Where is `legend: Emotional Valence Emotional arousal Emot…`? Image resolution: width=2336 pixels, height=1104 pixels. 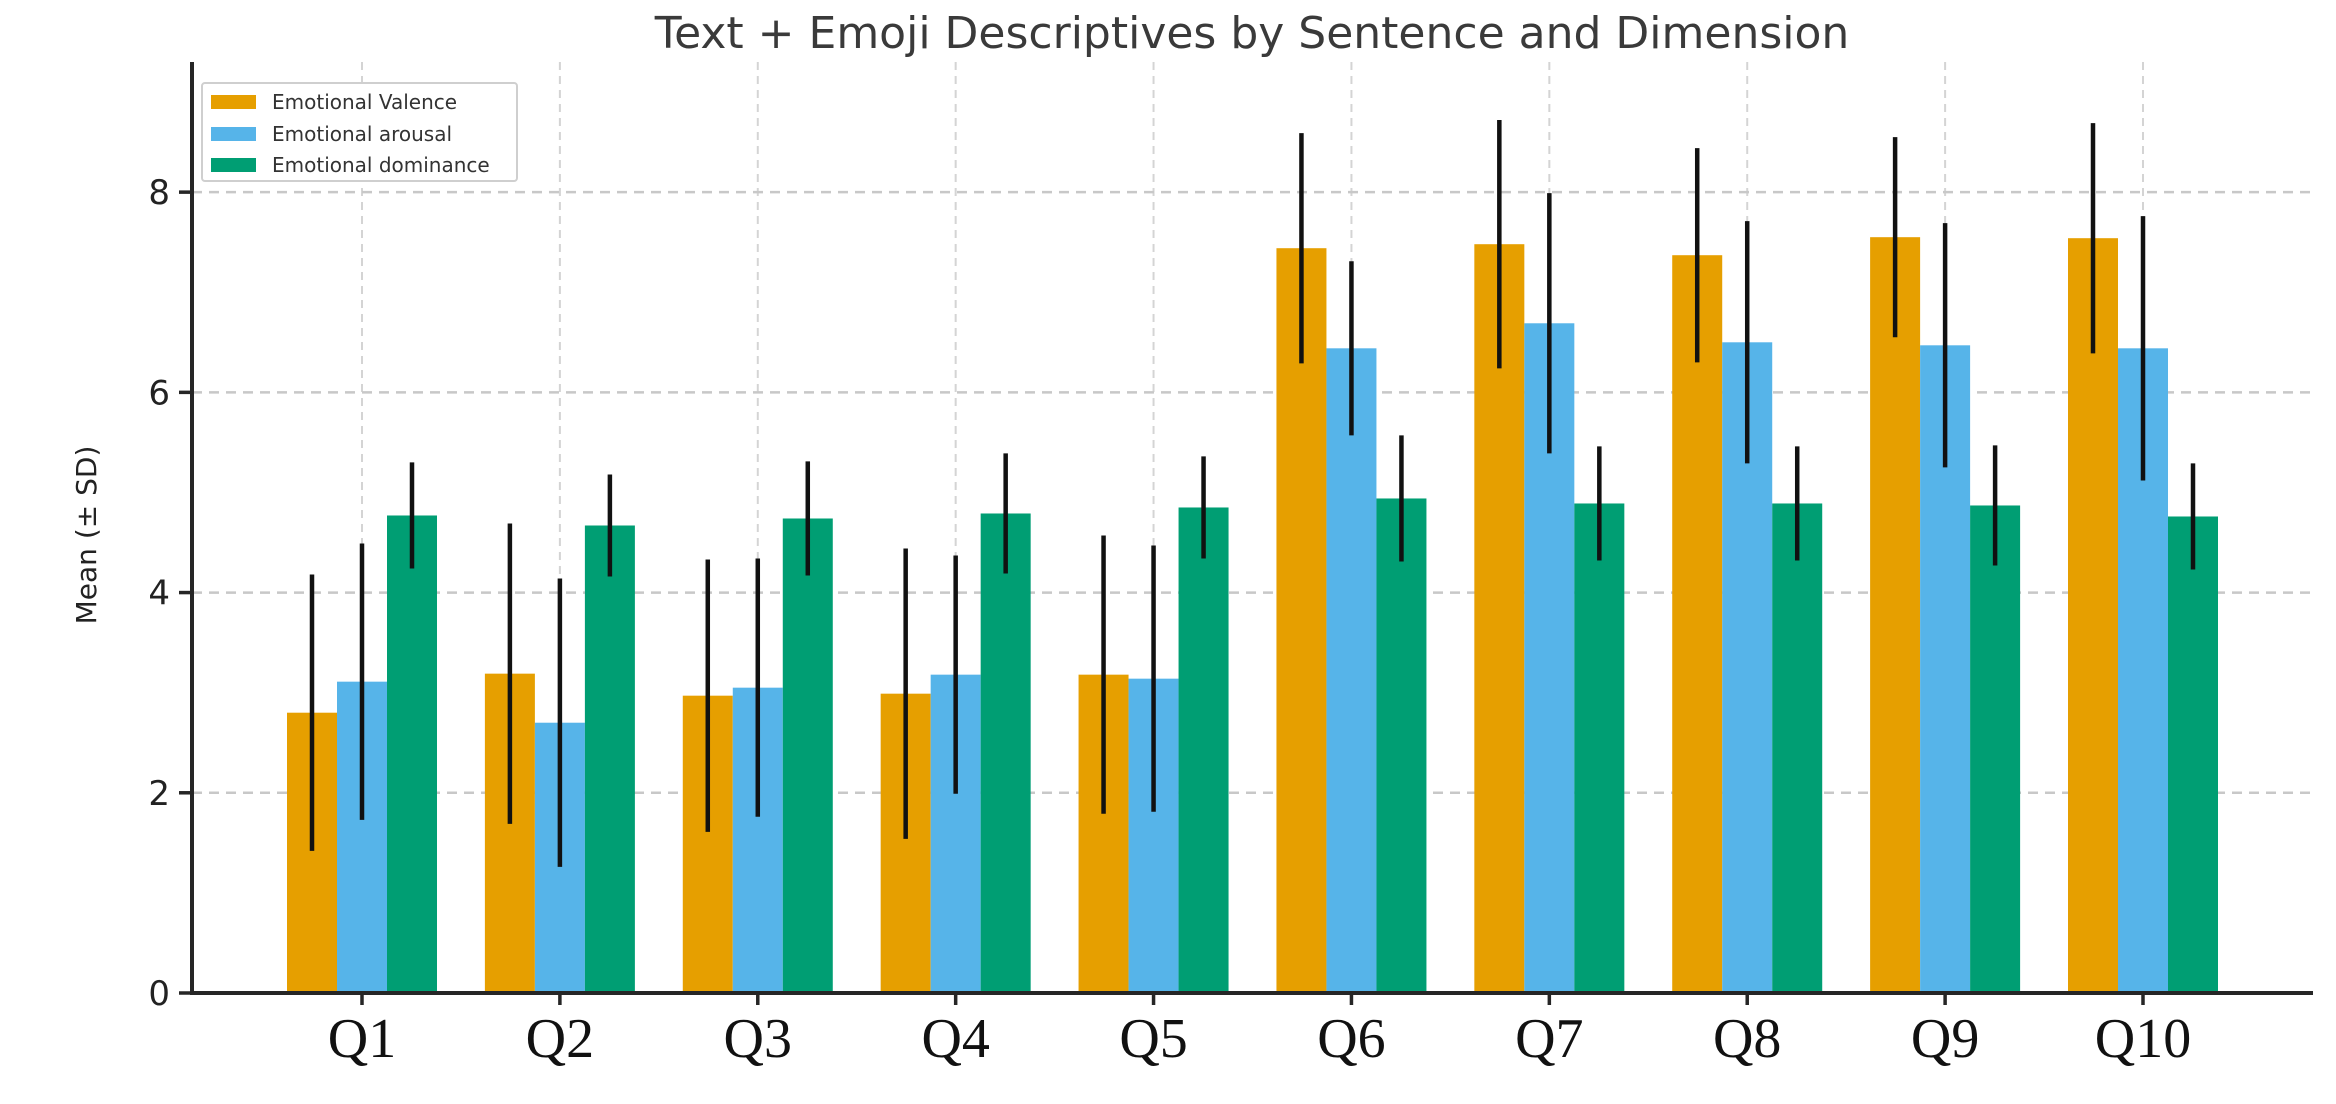 legend: Emotional Valence Emotional arousal Emot… is located at coordinates (359, 132).